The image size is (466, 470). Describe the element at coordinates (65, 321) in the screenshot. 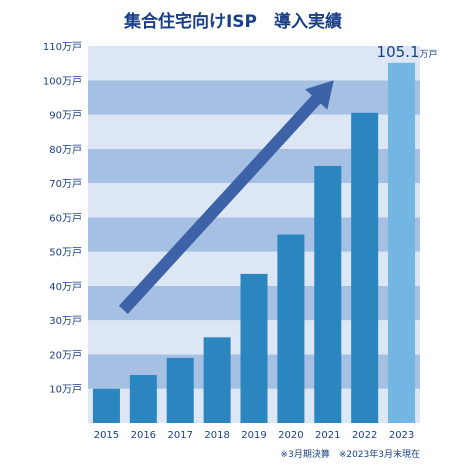

I see `y-tick-label: 30万戸` at that location.